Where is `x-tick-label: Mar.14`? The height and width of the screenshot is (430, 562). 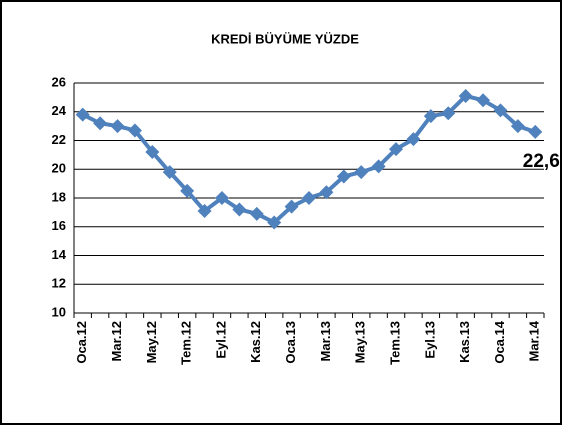 x-tick-label: Mar.14 is located at coordinates (534, 340).